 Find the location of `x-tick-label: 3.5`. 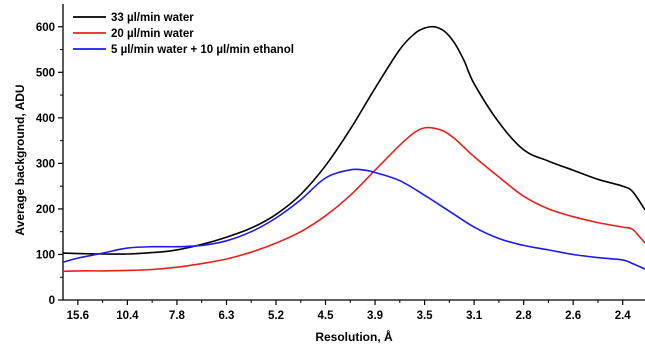

x-tick-label: 3.5 is located at coordinates (425, 316).